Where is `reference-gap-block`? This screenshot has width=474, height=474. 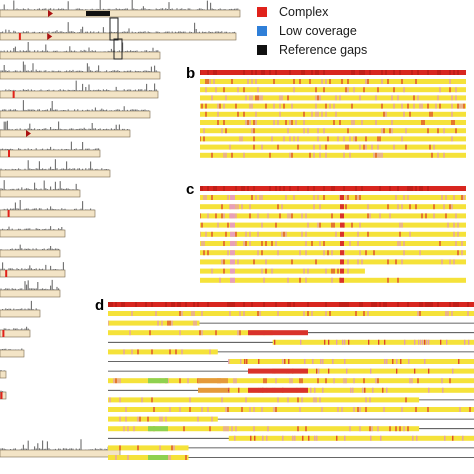 reference-gap-block is located at coordinates (98, 13).